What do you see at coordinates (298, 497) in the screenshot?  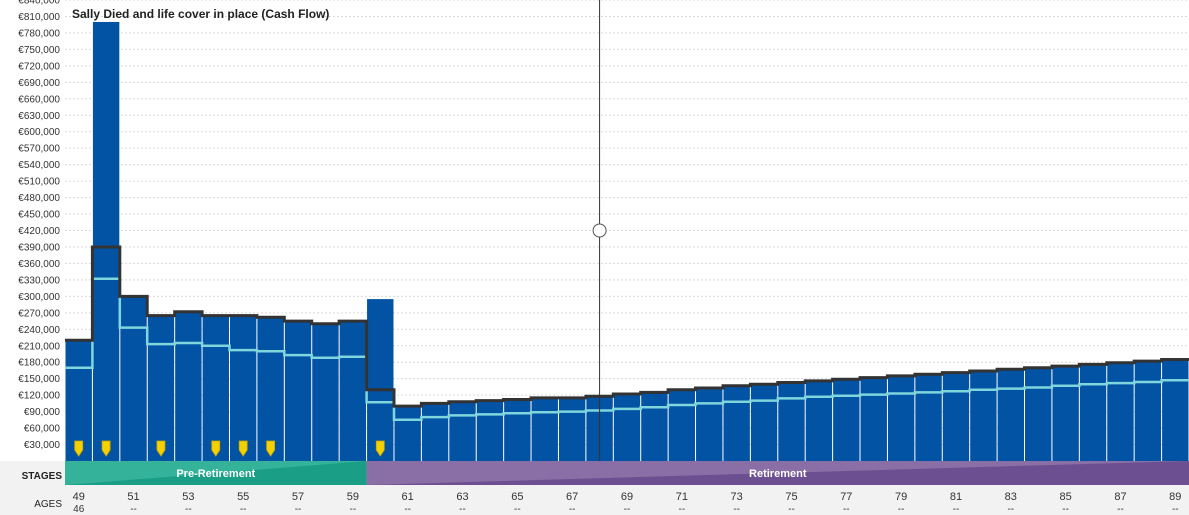 I see `age-tick-label: 57` at bounding box center [298, 497].